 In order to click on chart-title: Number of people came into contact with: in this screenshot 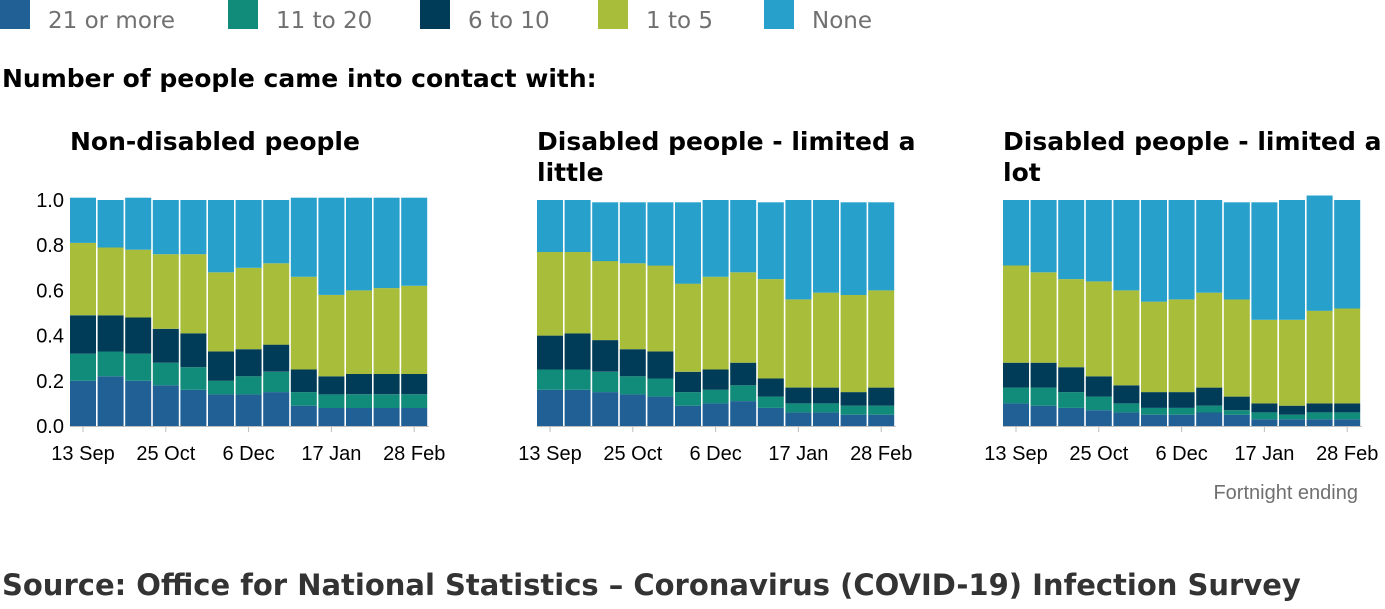, I will do `click(299, 78)`.